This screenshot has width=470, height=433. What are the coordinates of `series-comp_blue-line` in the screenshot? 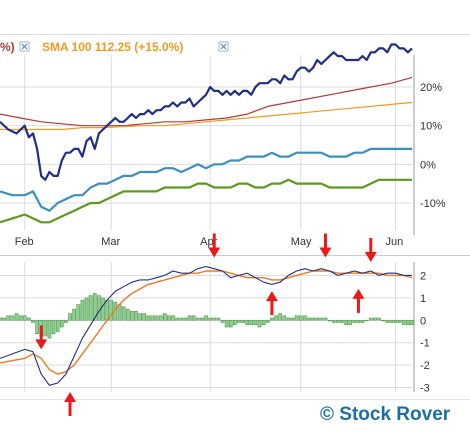 It's located at (206, 179).